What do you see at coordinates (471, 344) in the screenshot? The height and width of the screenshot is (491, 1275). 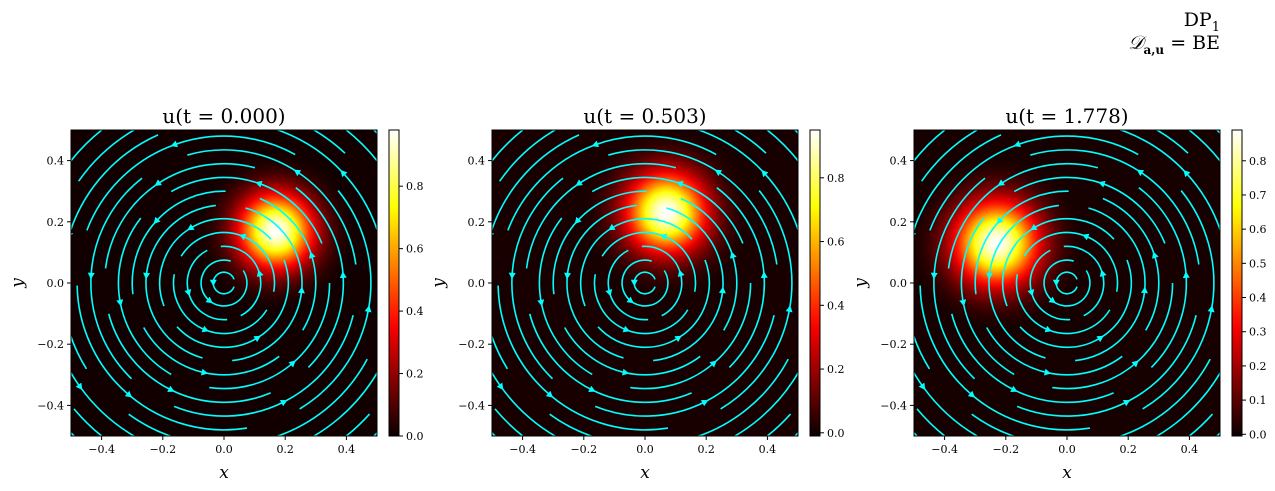 I see `y-tick-label: −0.2` at bounding box center [471, 344].